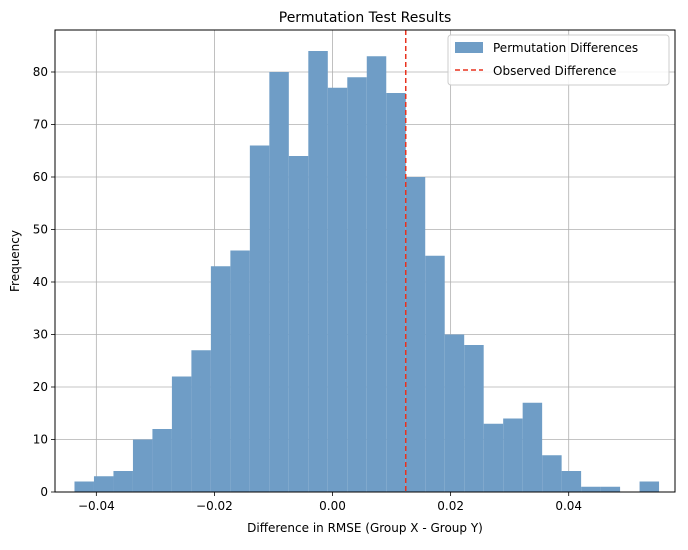 The height and width of the screenshot is (550, 688). What do you see at coordinates (15, 261) in the screenshot?
I see `y-axis-label: Frequency` at bounding box center [15, 261].